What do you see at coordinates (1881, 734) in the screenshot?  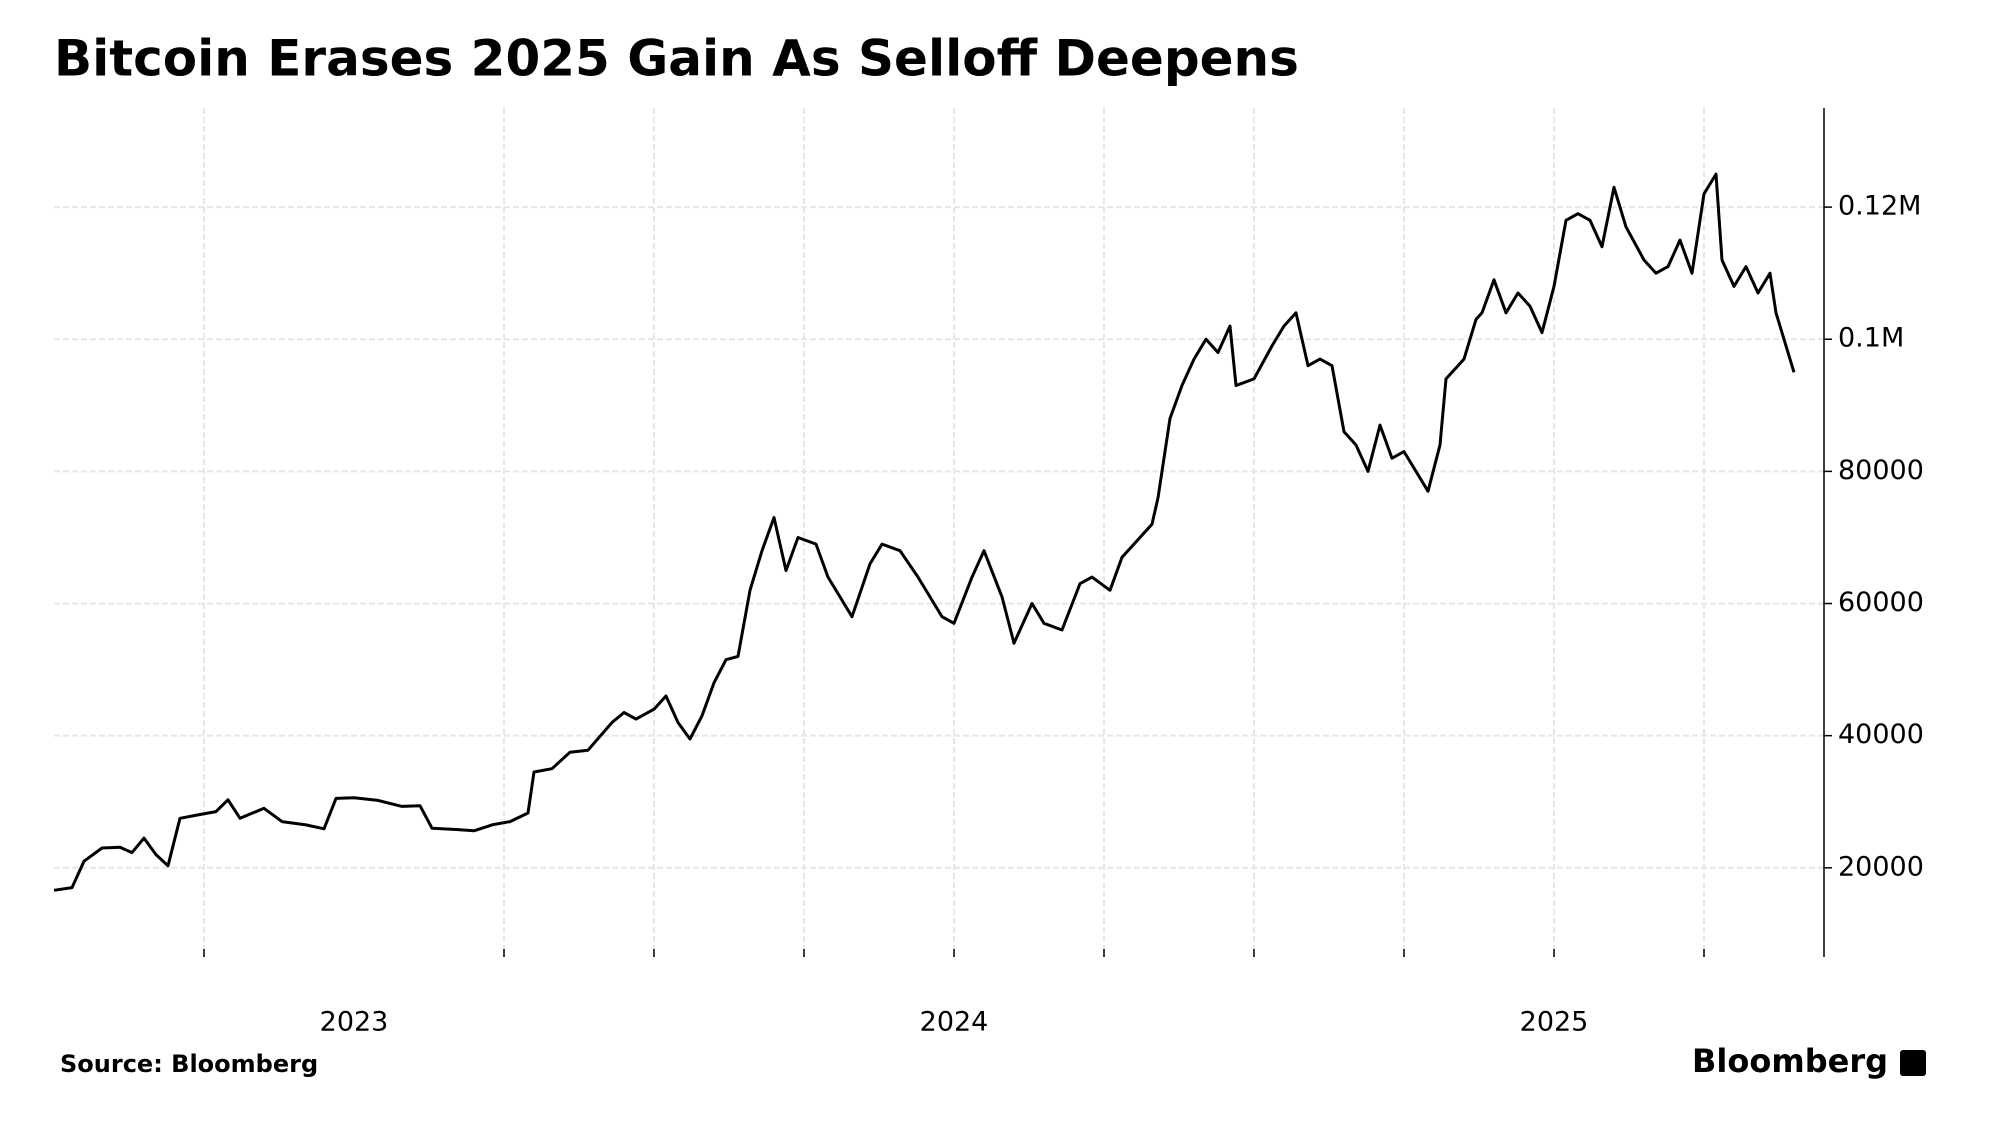 I see `y-tick-label: 40000` at bounding box center [1881, 734].